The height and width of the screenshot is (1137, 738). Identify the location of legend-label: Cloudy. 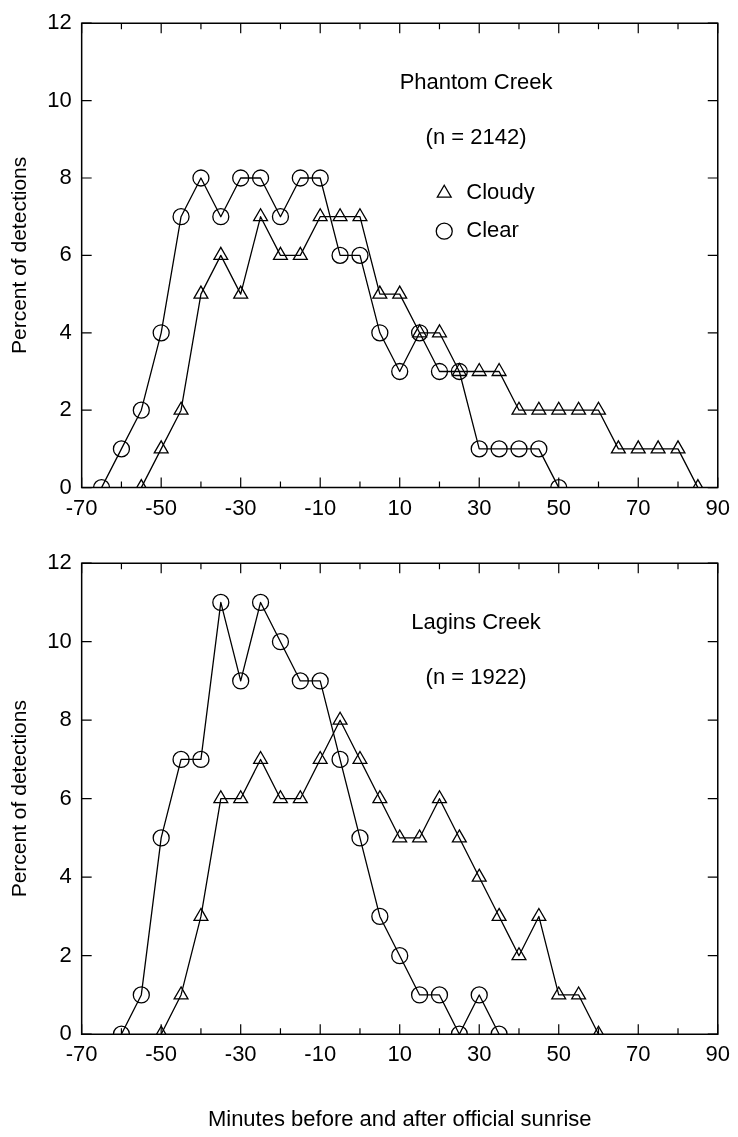
(500, 192).